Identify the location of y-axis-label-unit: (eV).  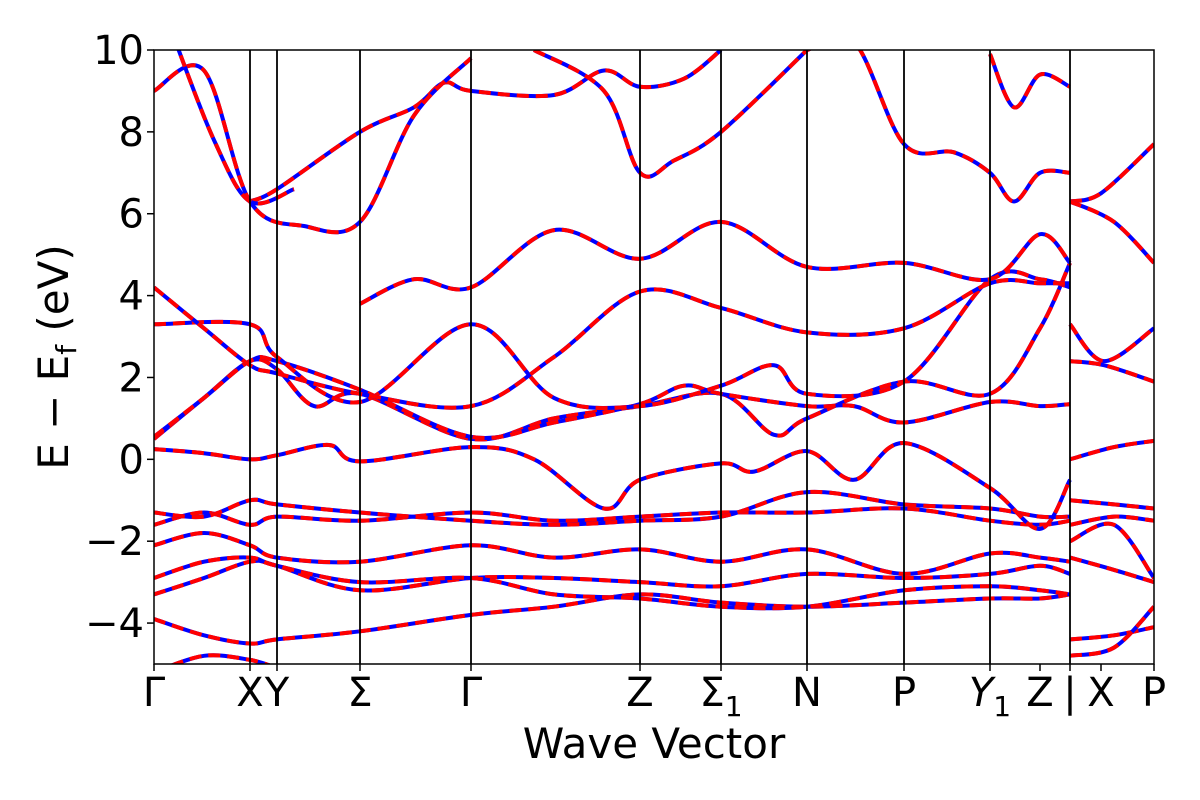
(53, 287).